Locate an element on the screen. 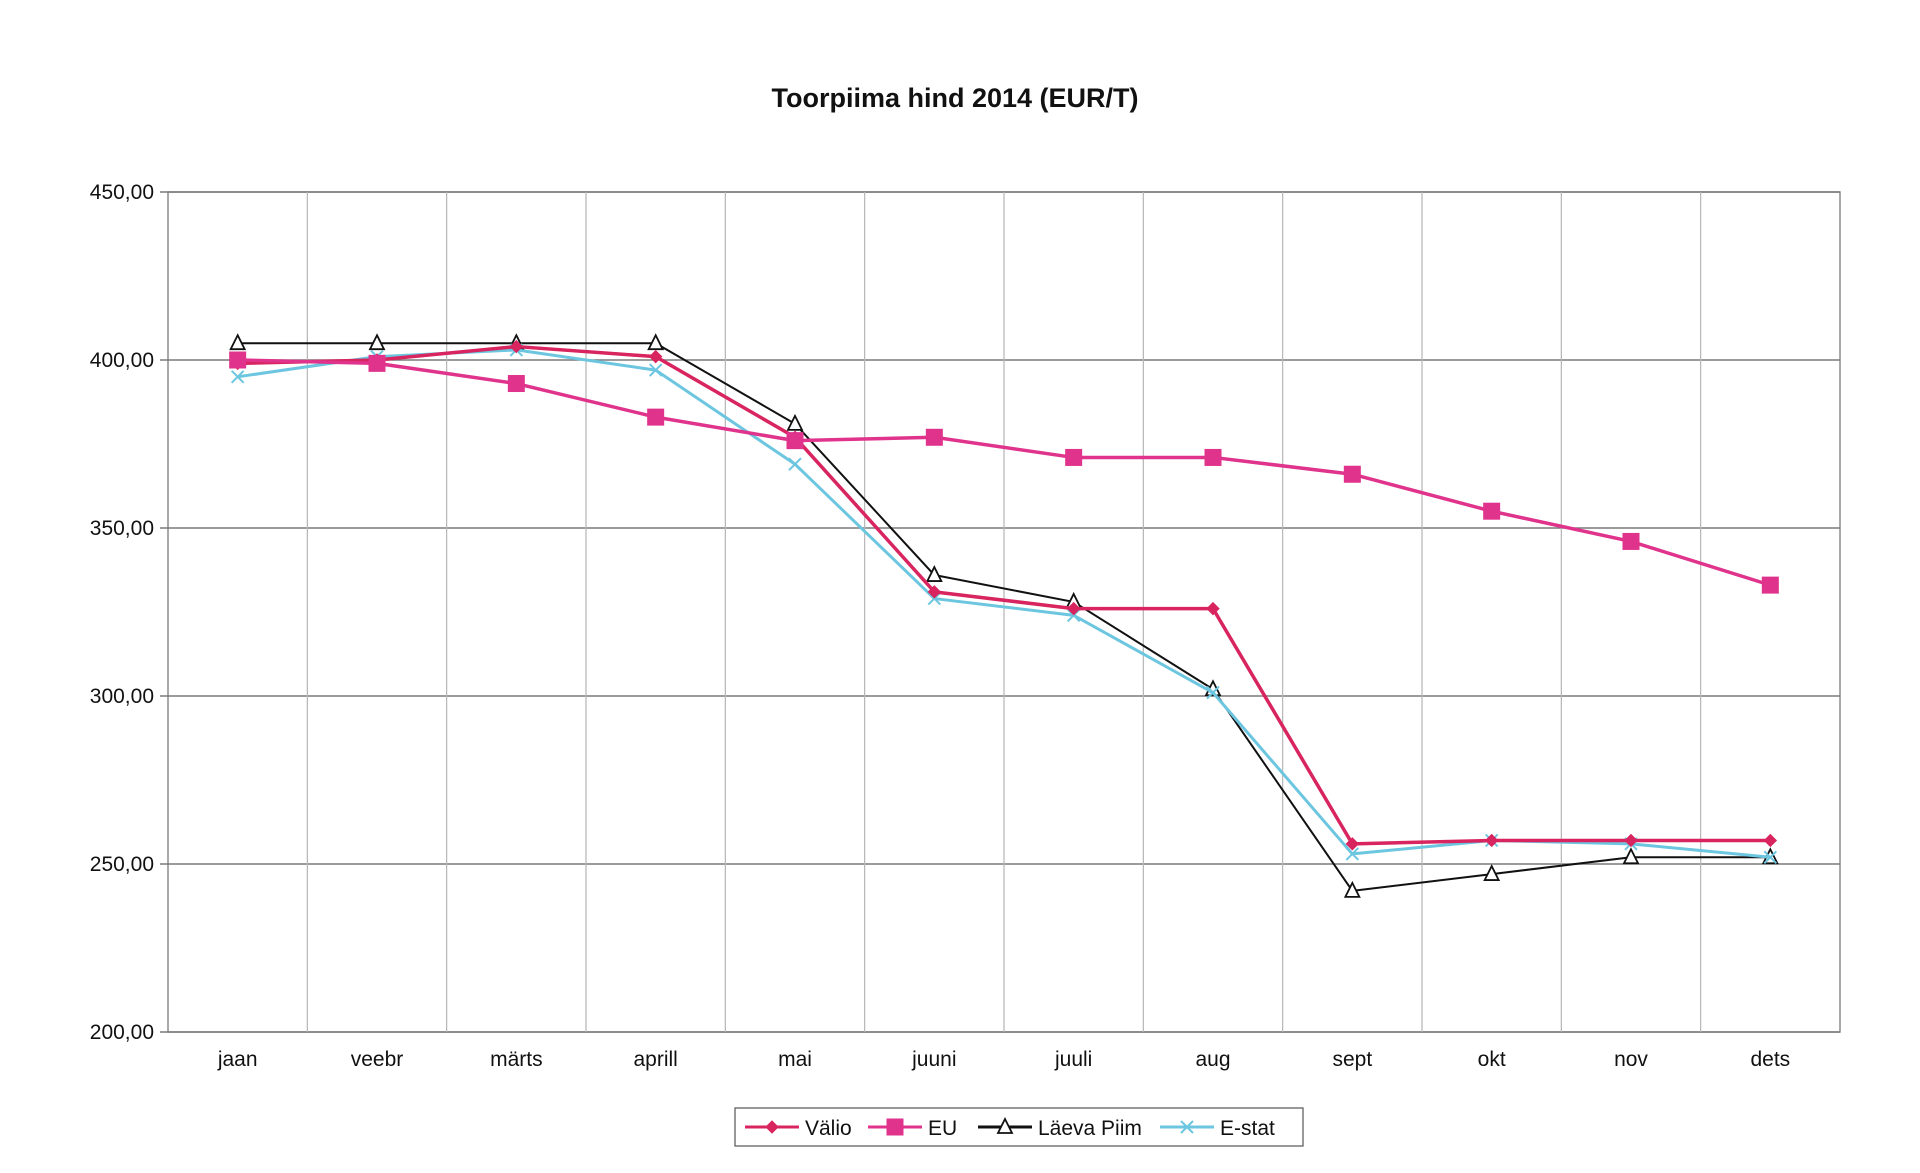 Image resolution: width=1920 pixels, height=1173 pixels. legend-item: Välio is located at coordinates (798, 1128).